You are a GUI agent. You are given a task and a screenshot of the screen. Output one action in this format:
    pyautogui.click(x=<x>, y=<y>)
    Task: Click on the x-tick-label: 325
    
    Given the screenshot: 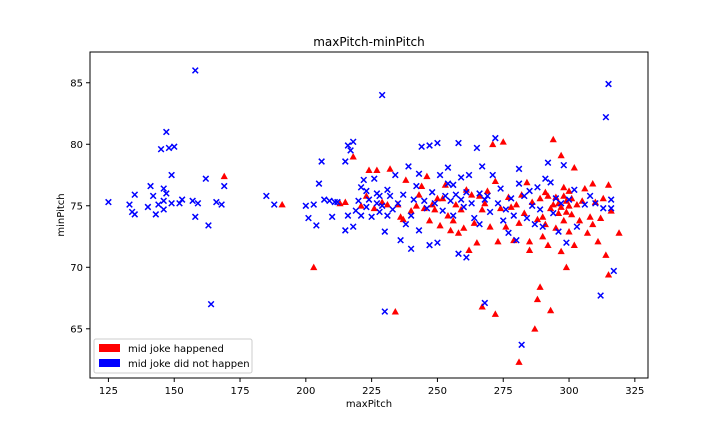 What is the action you would take?
    pyautogui.click(x=634, y=391)
    